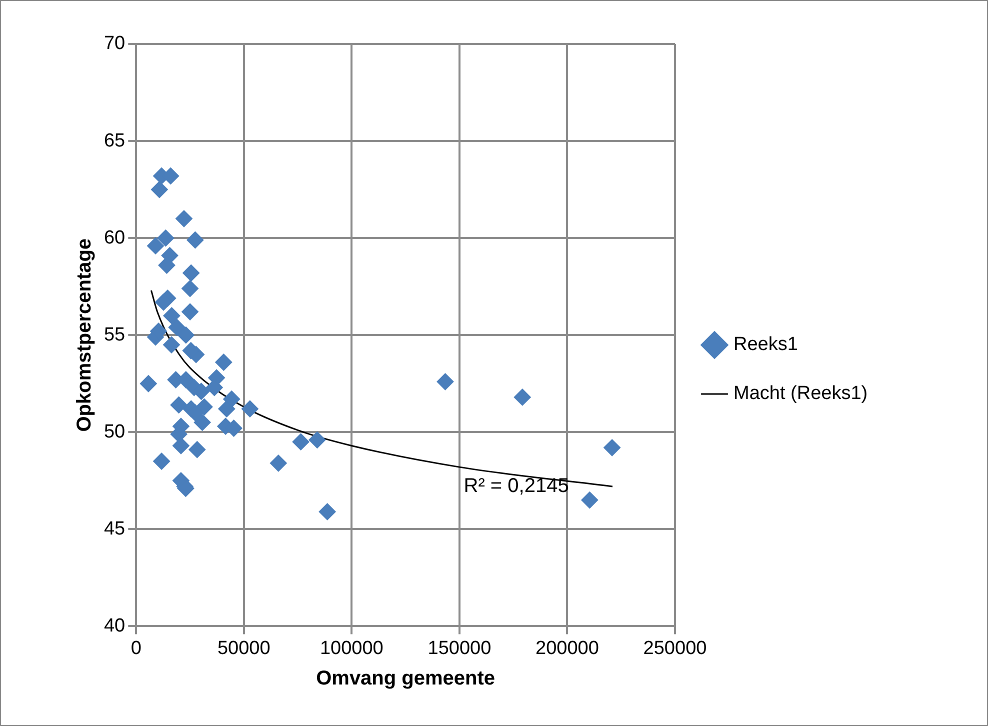  Describe the element at coordinates (115, 431) in the screenshot. I see `y-tick-label: 50` at that location.